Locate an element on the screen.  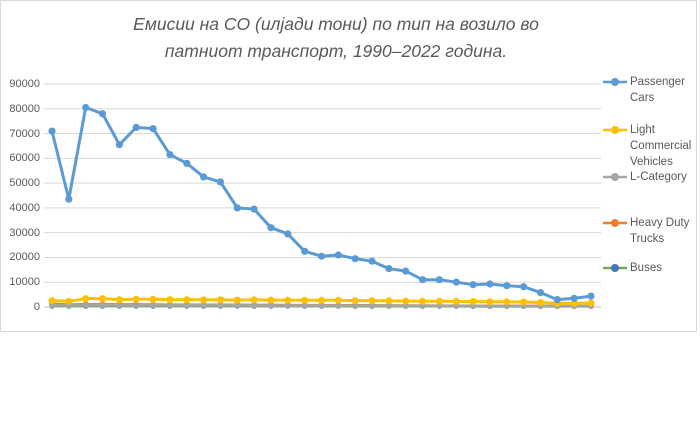
legend-swatch-passenger-cars-icon is located at coordinates (615, 82).